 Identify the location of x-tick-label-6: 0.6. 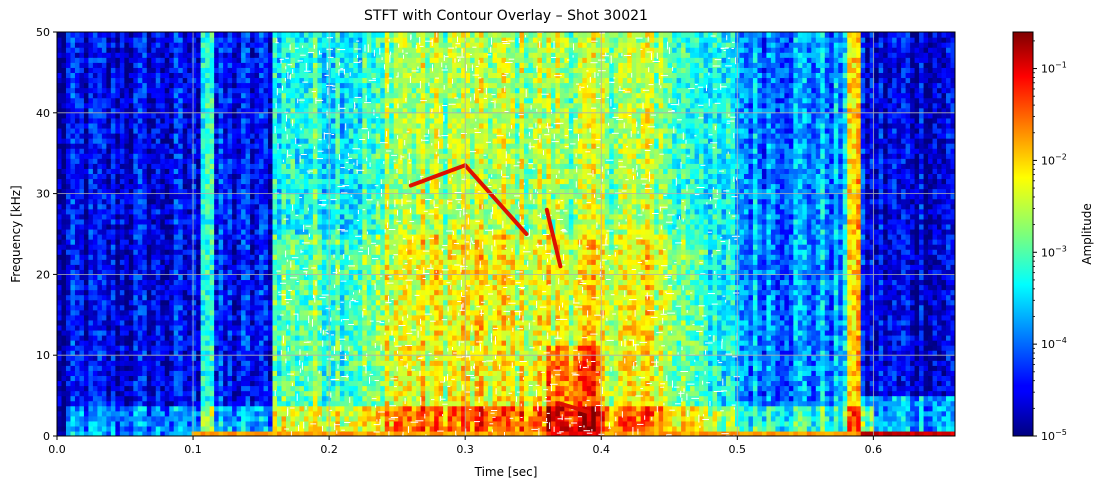
(874, 449).